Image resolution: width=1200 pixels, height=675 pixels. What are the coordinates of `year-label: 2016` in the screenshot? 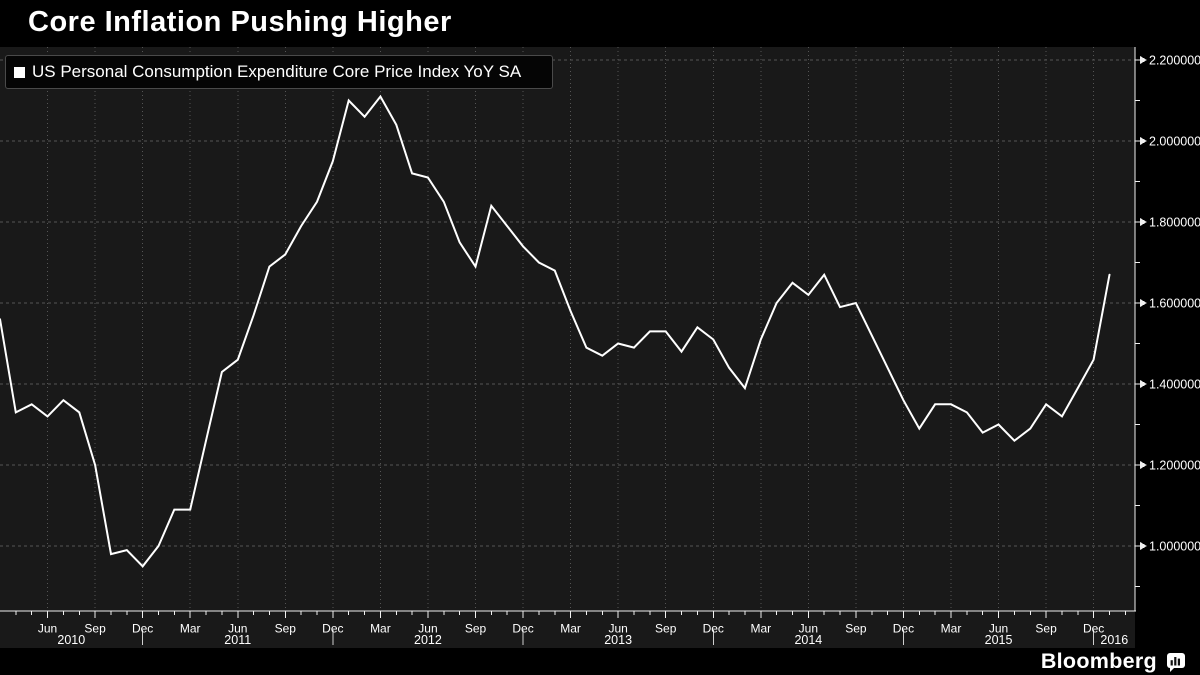 It's located at (1114, 640).